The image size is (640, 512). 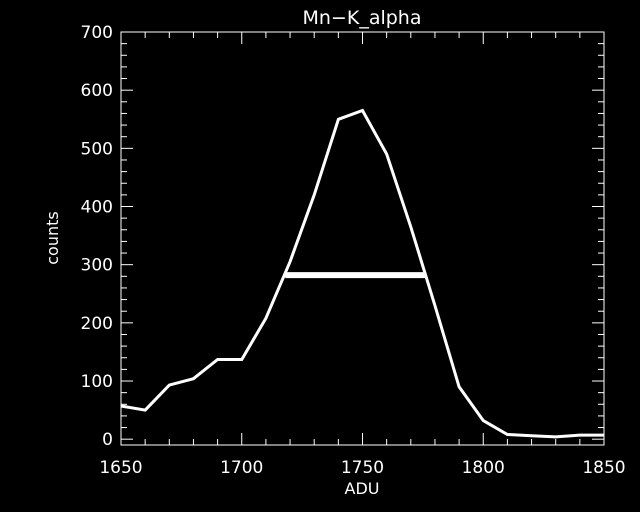 What do you see at coordinates (97, 324) in the screenshot?
I see `y-tick-label: 200` at bounding box center [97, 324].